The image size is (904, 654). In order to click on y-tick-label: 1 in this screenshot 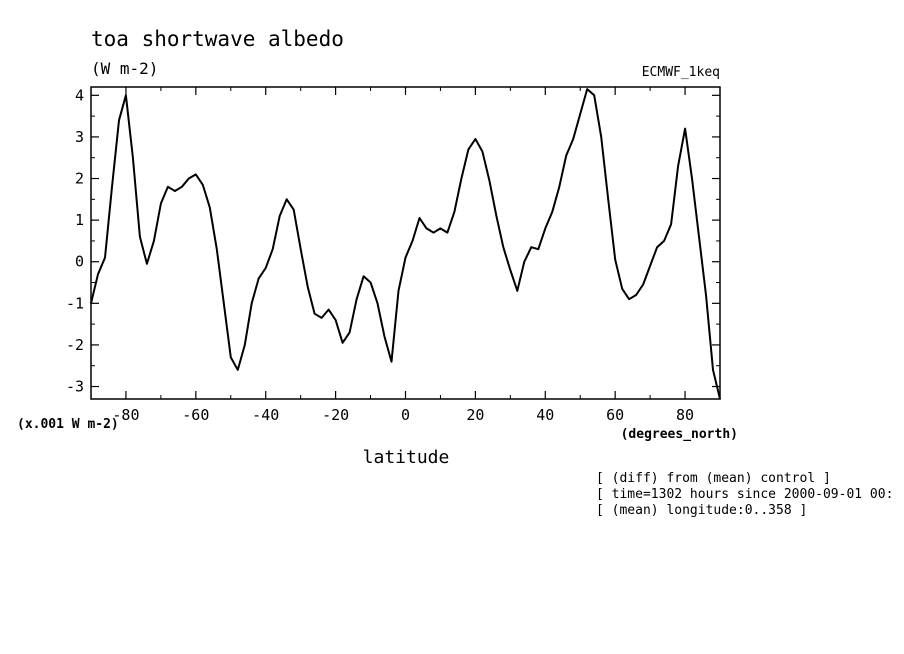, I will do `click(79, 220)`.